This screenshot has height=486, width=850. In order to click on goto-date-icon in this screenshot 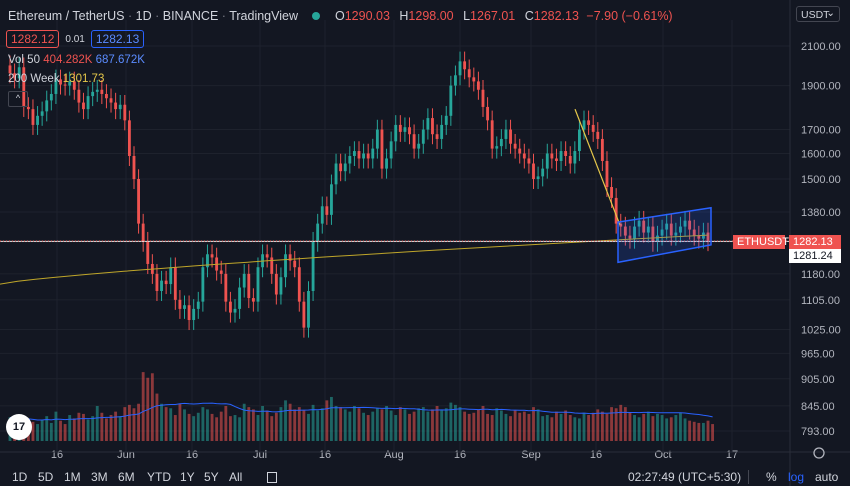, I will do `click(272, 477)`.